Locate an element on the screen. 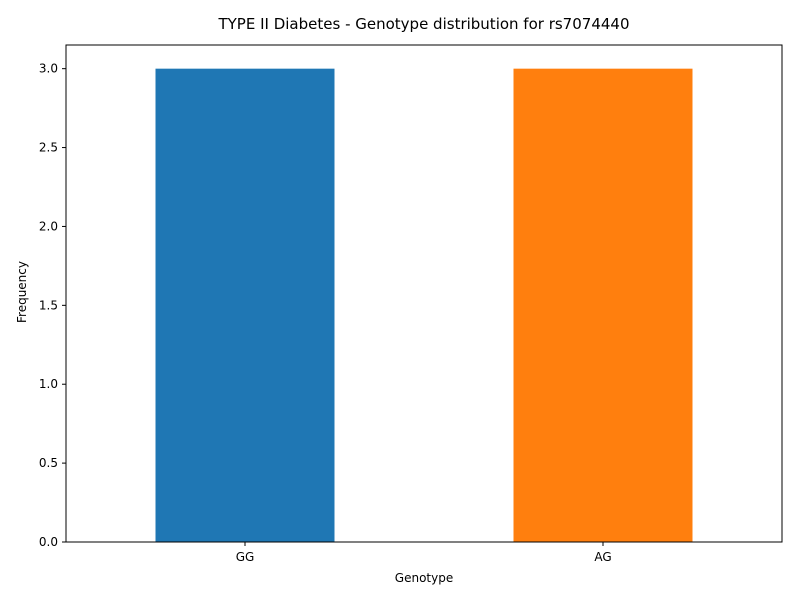  y-axis-label: Frequency is located at coordinates (22, 292).